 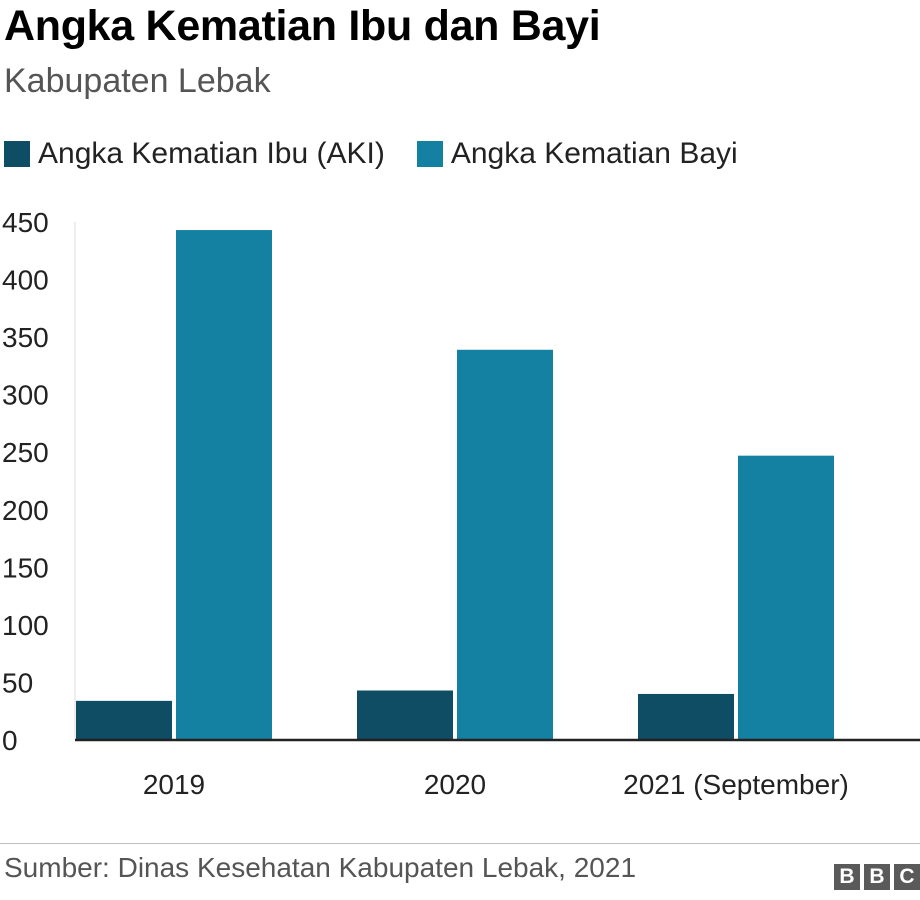 What do you see at coordinates (17, 682) in the screenshot?
I see `y-tick-label: 50` at bounding box center [17, 682].